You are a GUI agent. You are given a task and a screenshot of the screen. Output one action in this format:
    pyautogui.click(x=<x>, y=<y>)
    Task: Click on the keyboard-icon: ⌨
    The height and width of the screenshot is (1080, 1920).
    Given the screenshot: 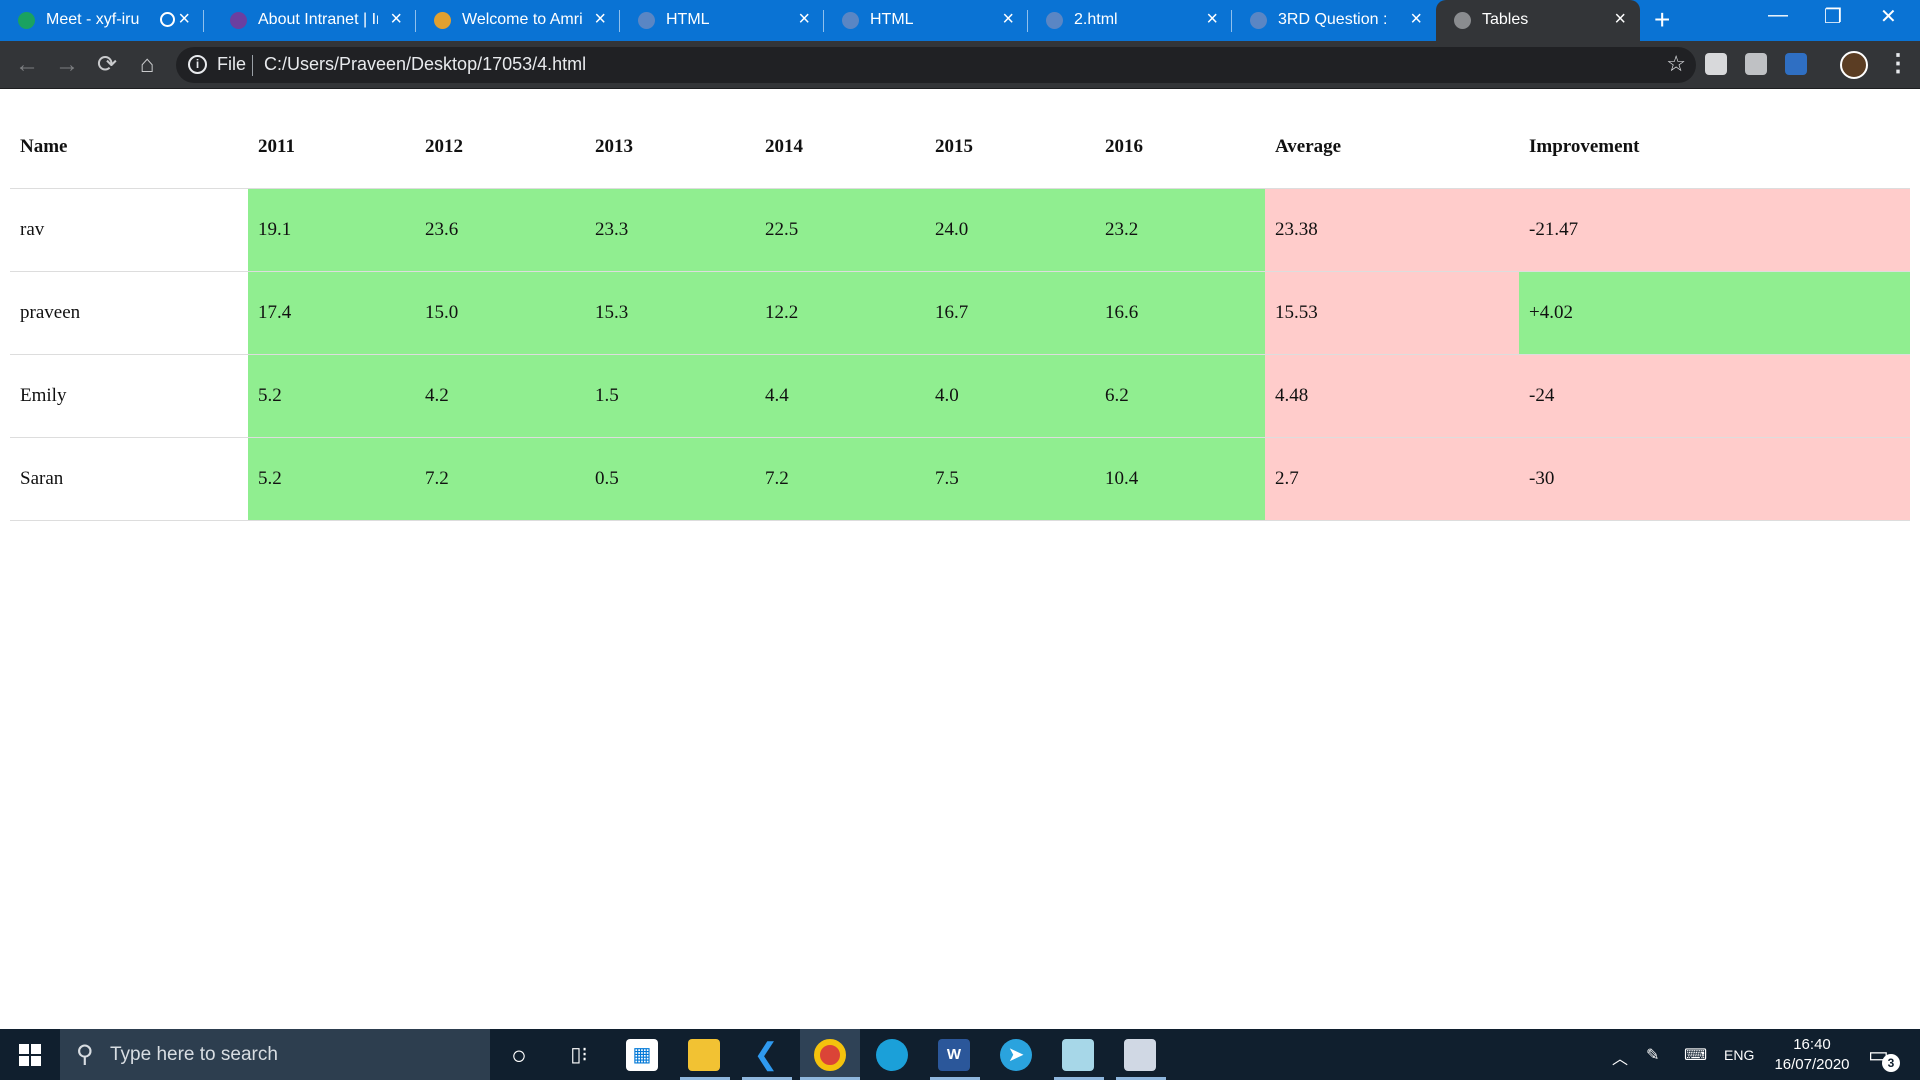 What is the action you would take?
    pyautogui.click(x=1696, y=1055)
    